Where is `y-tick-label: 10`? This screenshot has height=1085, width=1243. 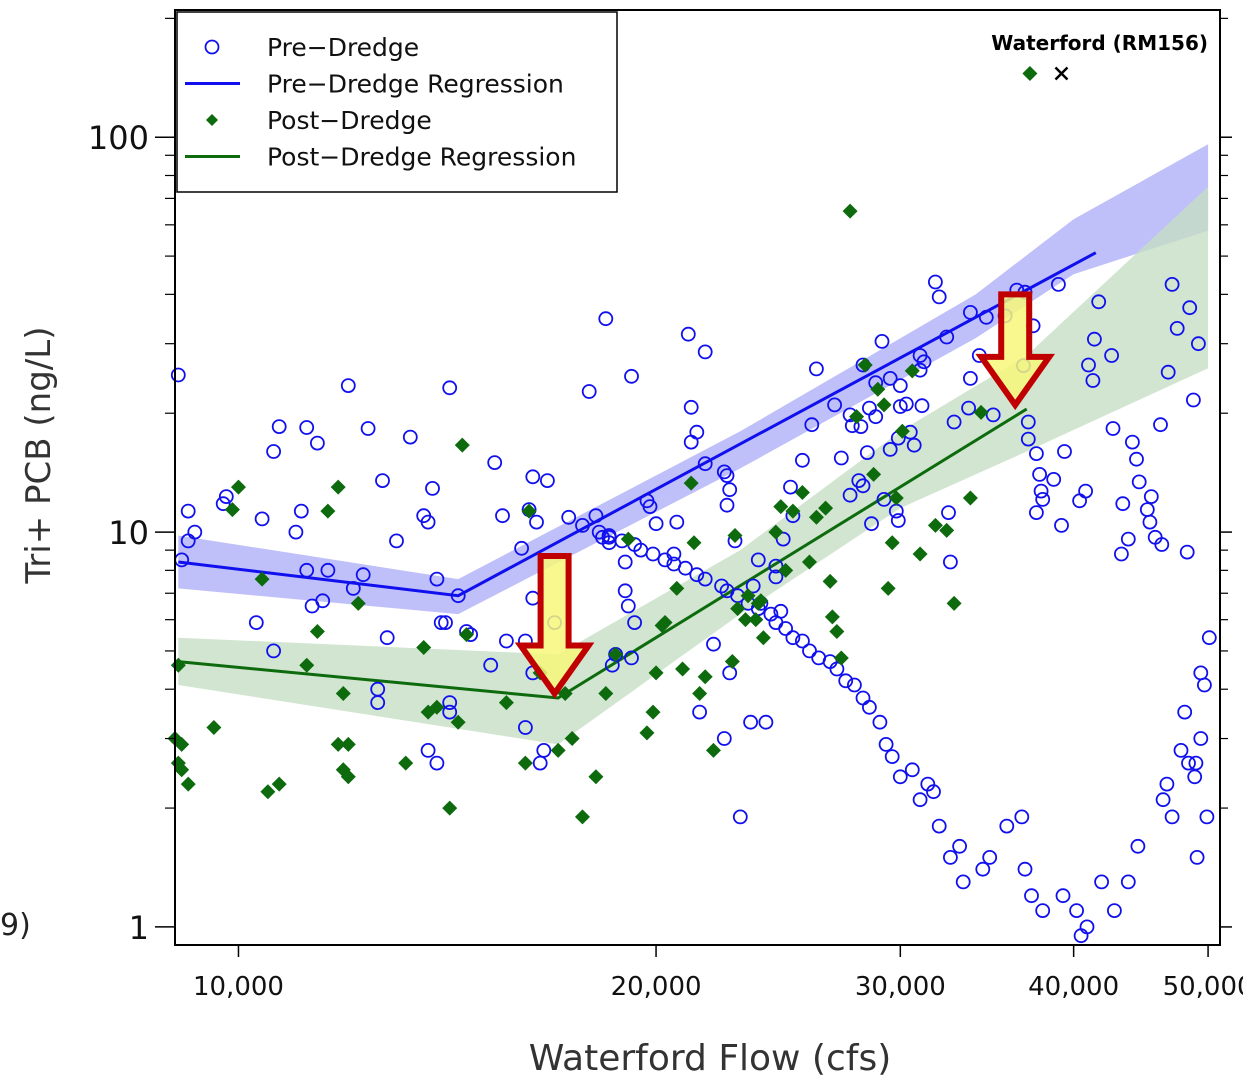
y-tick-label: 10 is located at coordinates (128, 533).